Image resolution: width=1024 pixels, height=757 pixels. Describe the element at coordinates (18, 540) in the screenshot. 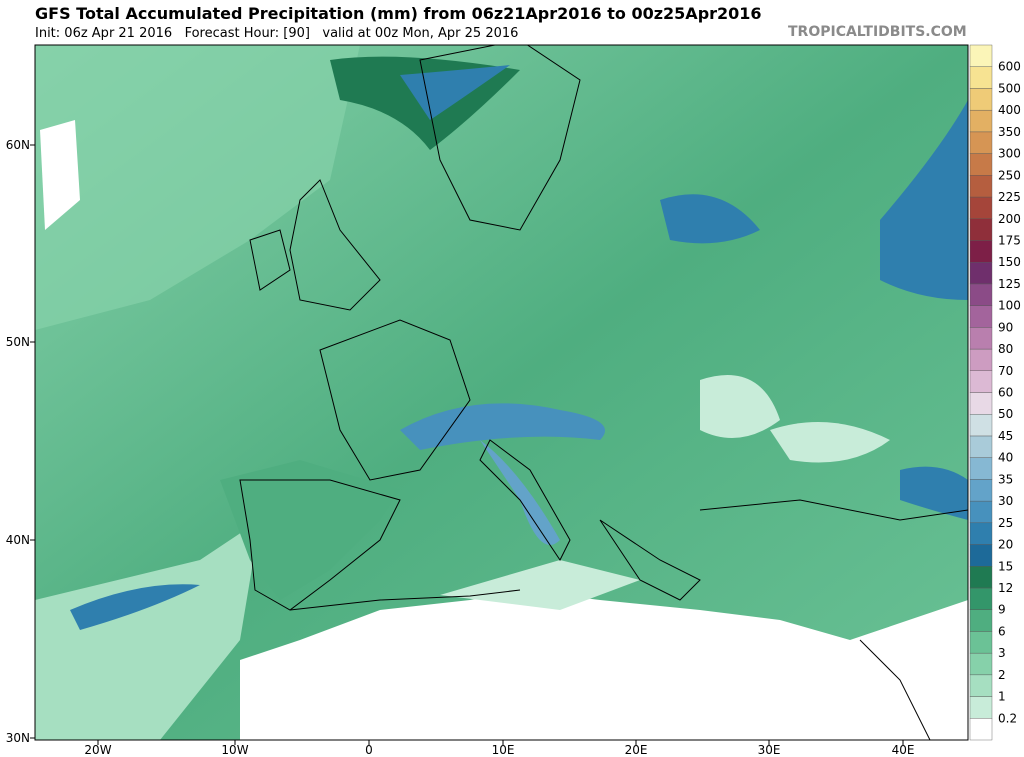

I see `lat-label: 40N` at that location.